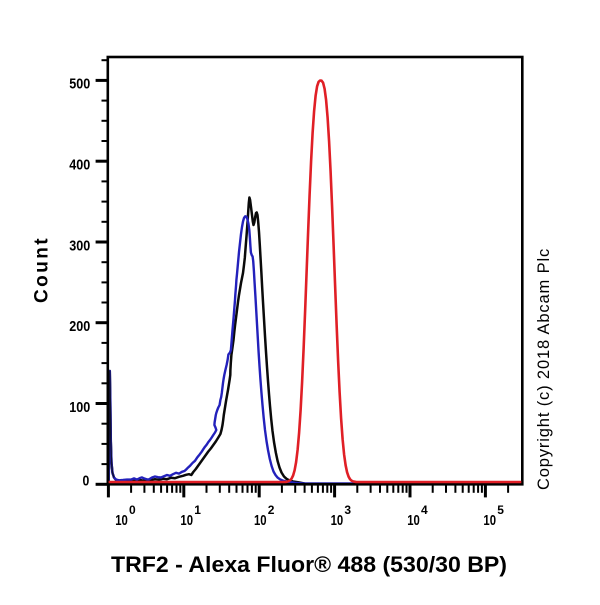 Image resolution: width=600 pixels, height=605 pixels. I want to click on svg-text: 3, so click(347, 510).